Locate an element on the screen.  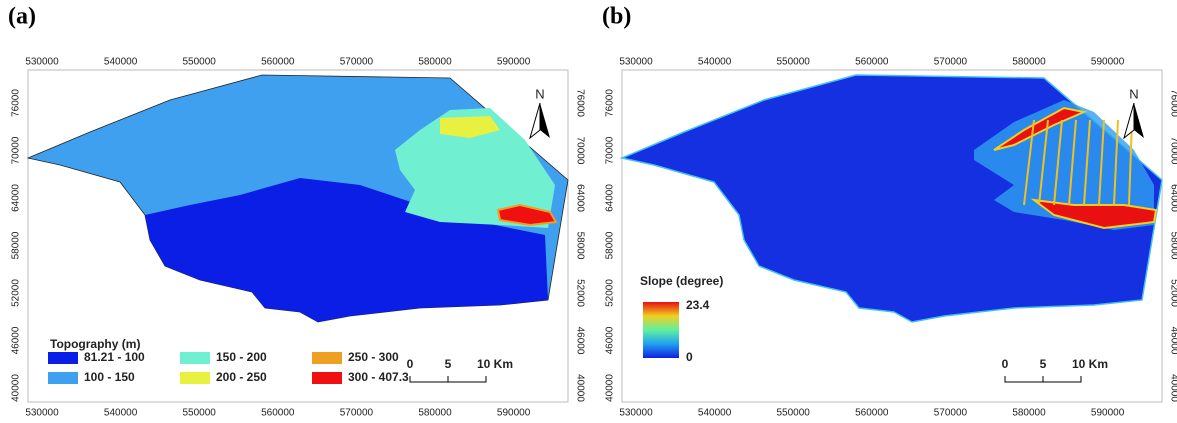
legend-label: 200 - 250 is located at coordinates (241, 377).